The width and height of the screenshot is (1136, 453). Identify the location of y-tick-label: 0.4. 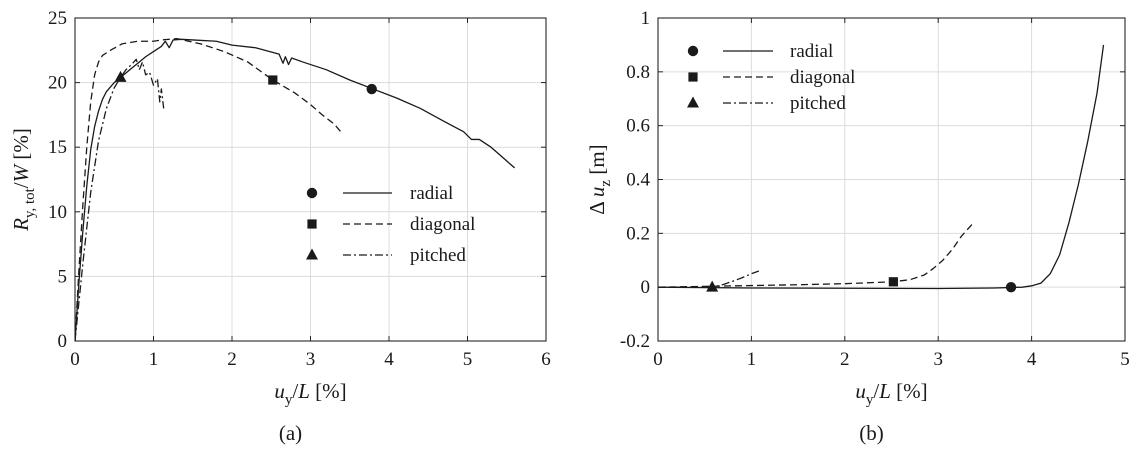
(638, 180).